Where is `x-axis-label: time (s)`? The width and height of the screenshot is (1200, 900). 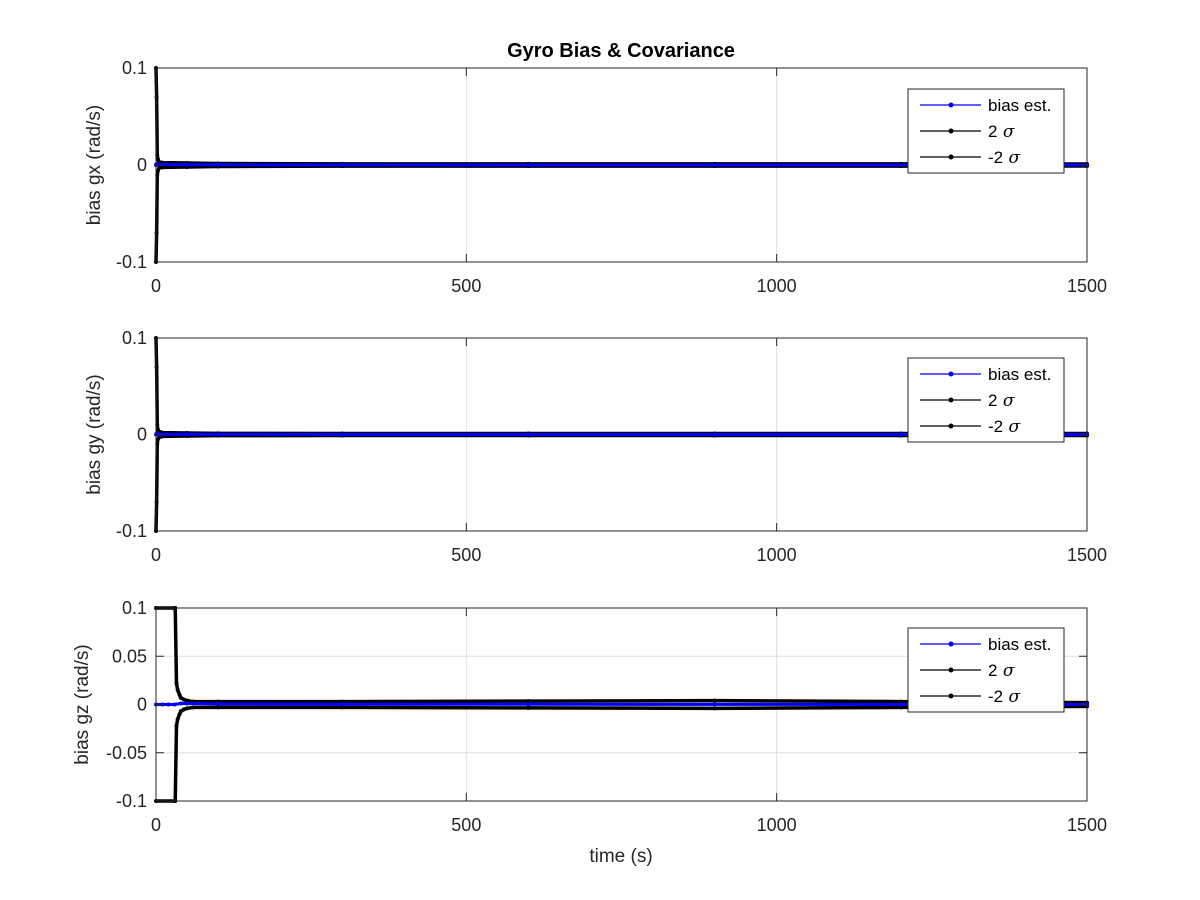
x-axis-label: time (s) is located at coordinates (620, 856).